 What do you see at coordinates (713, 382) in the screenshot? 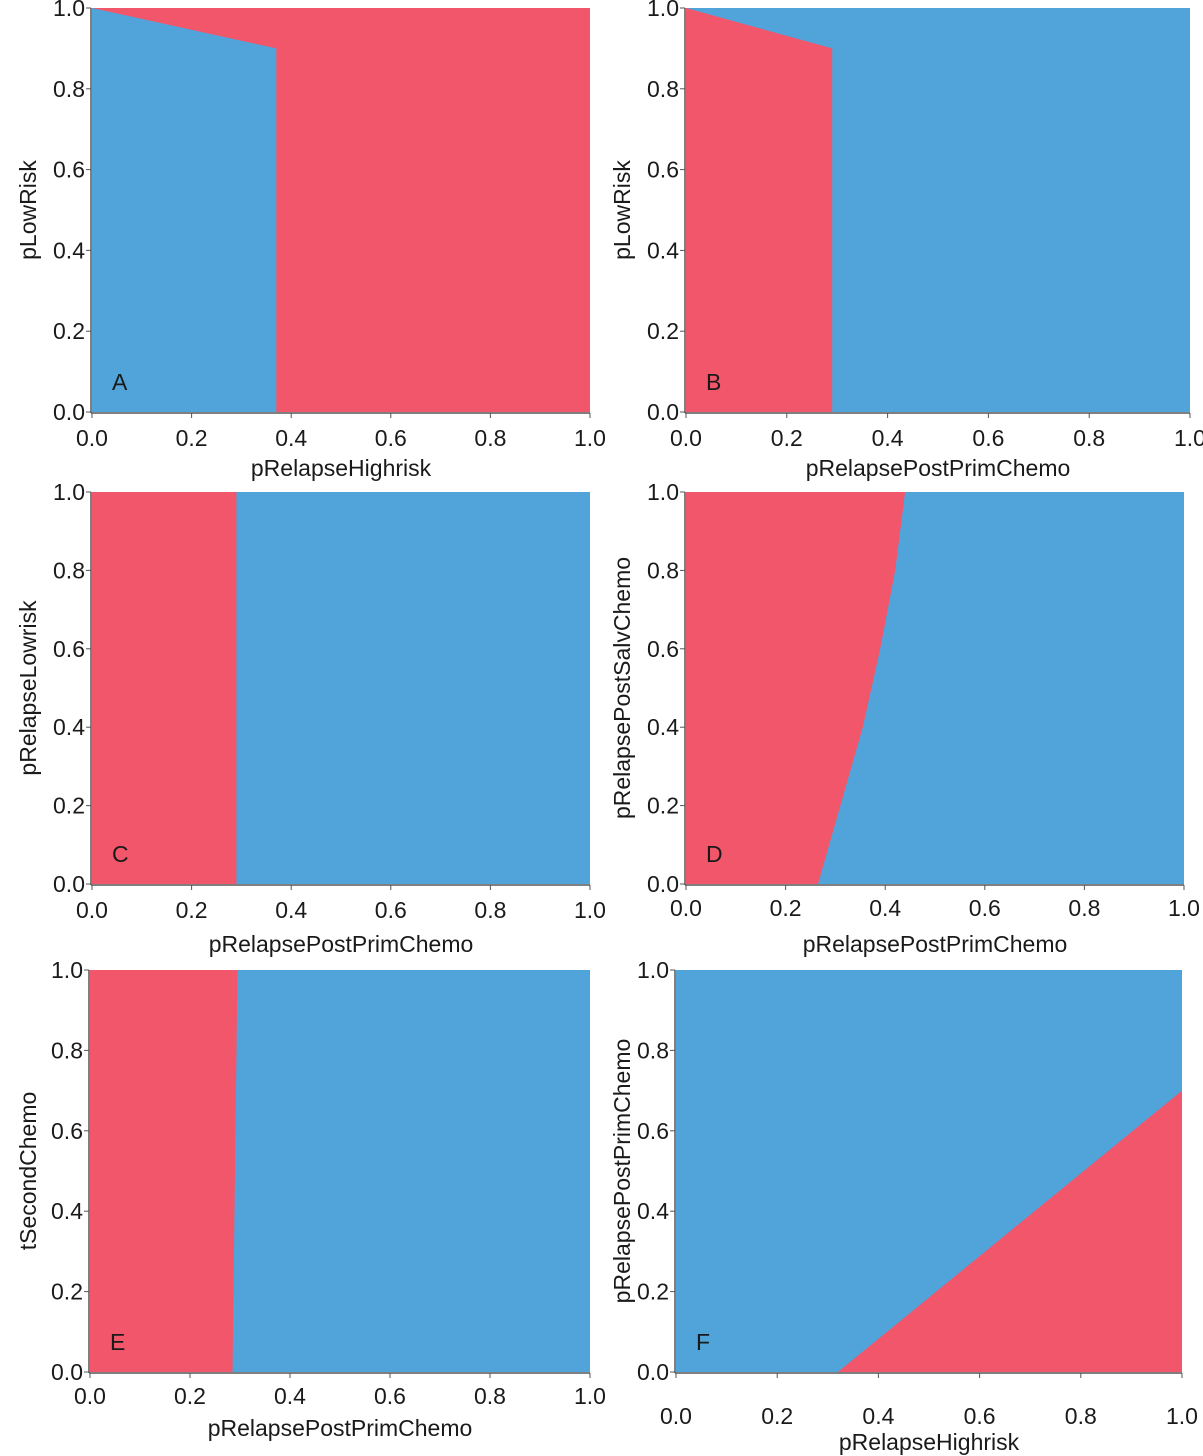
I see `panel-b-letter: B` at bounding box center [713, 382].